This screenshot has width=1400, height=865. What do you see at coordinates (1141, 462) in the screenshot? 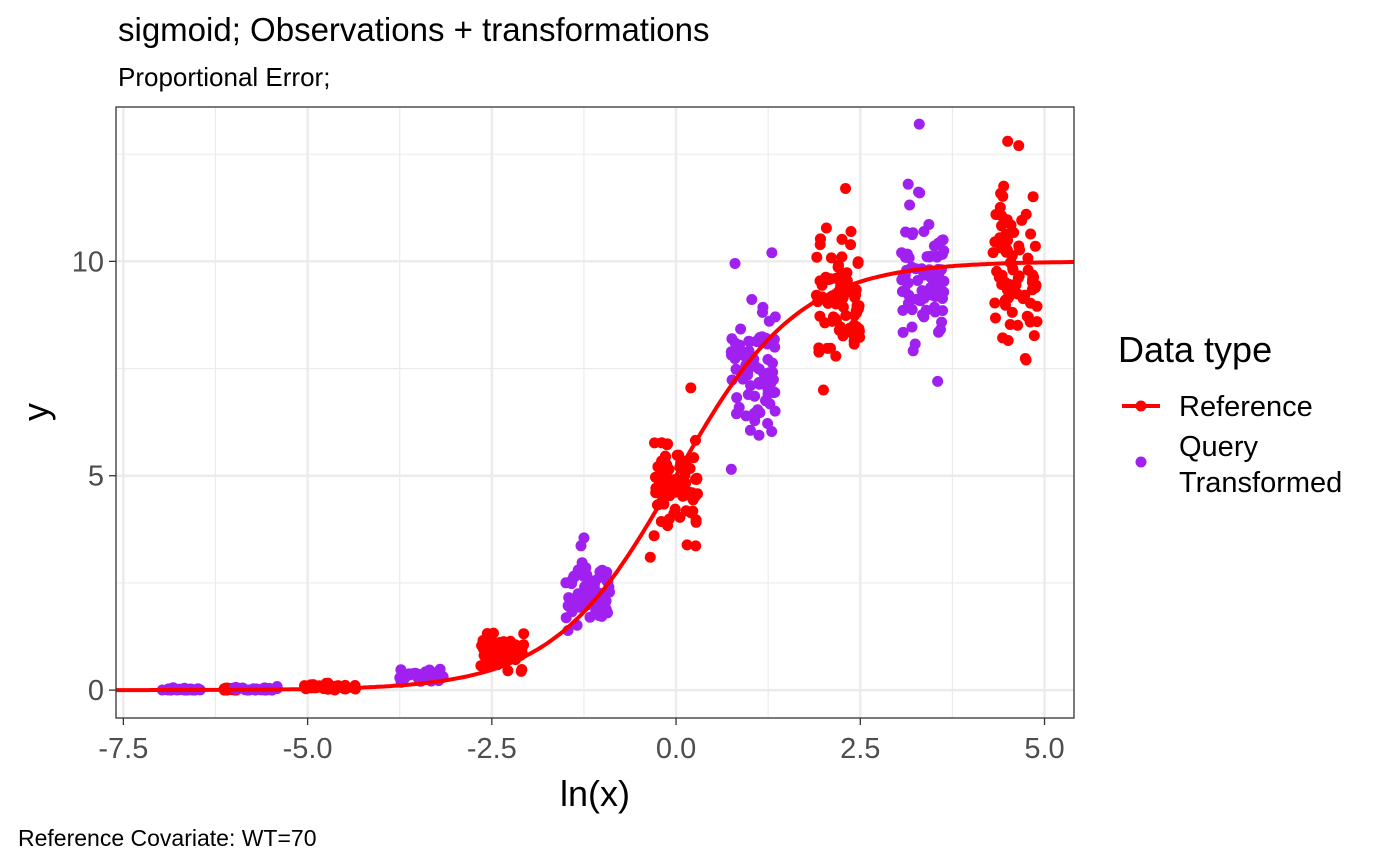
I see `legend-key-point-query` at bounding box center [1141, 462].